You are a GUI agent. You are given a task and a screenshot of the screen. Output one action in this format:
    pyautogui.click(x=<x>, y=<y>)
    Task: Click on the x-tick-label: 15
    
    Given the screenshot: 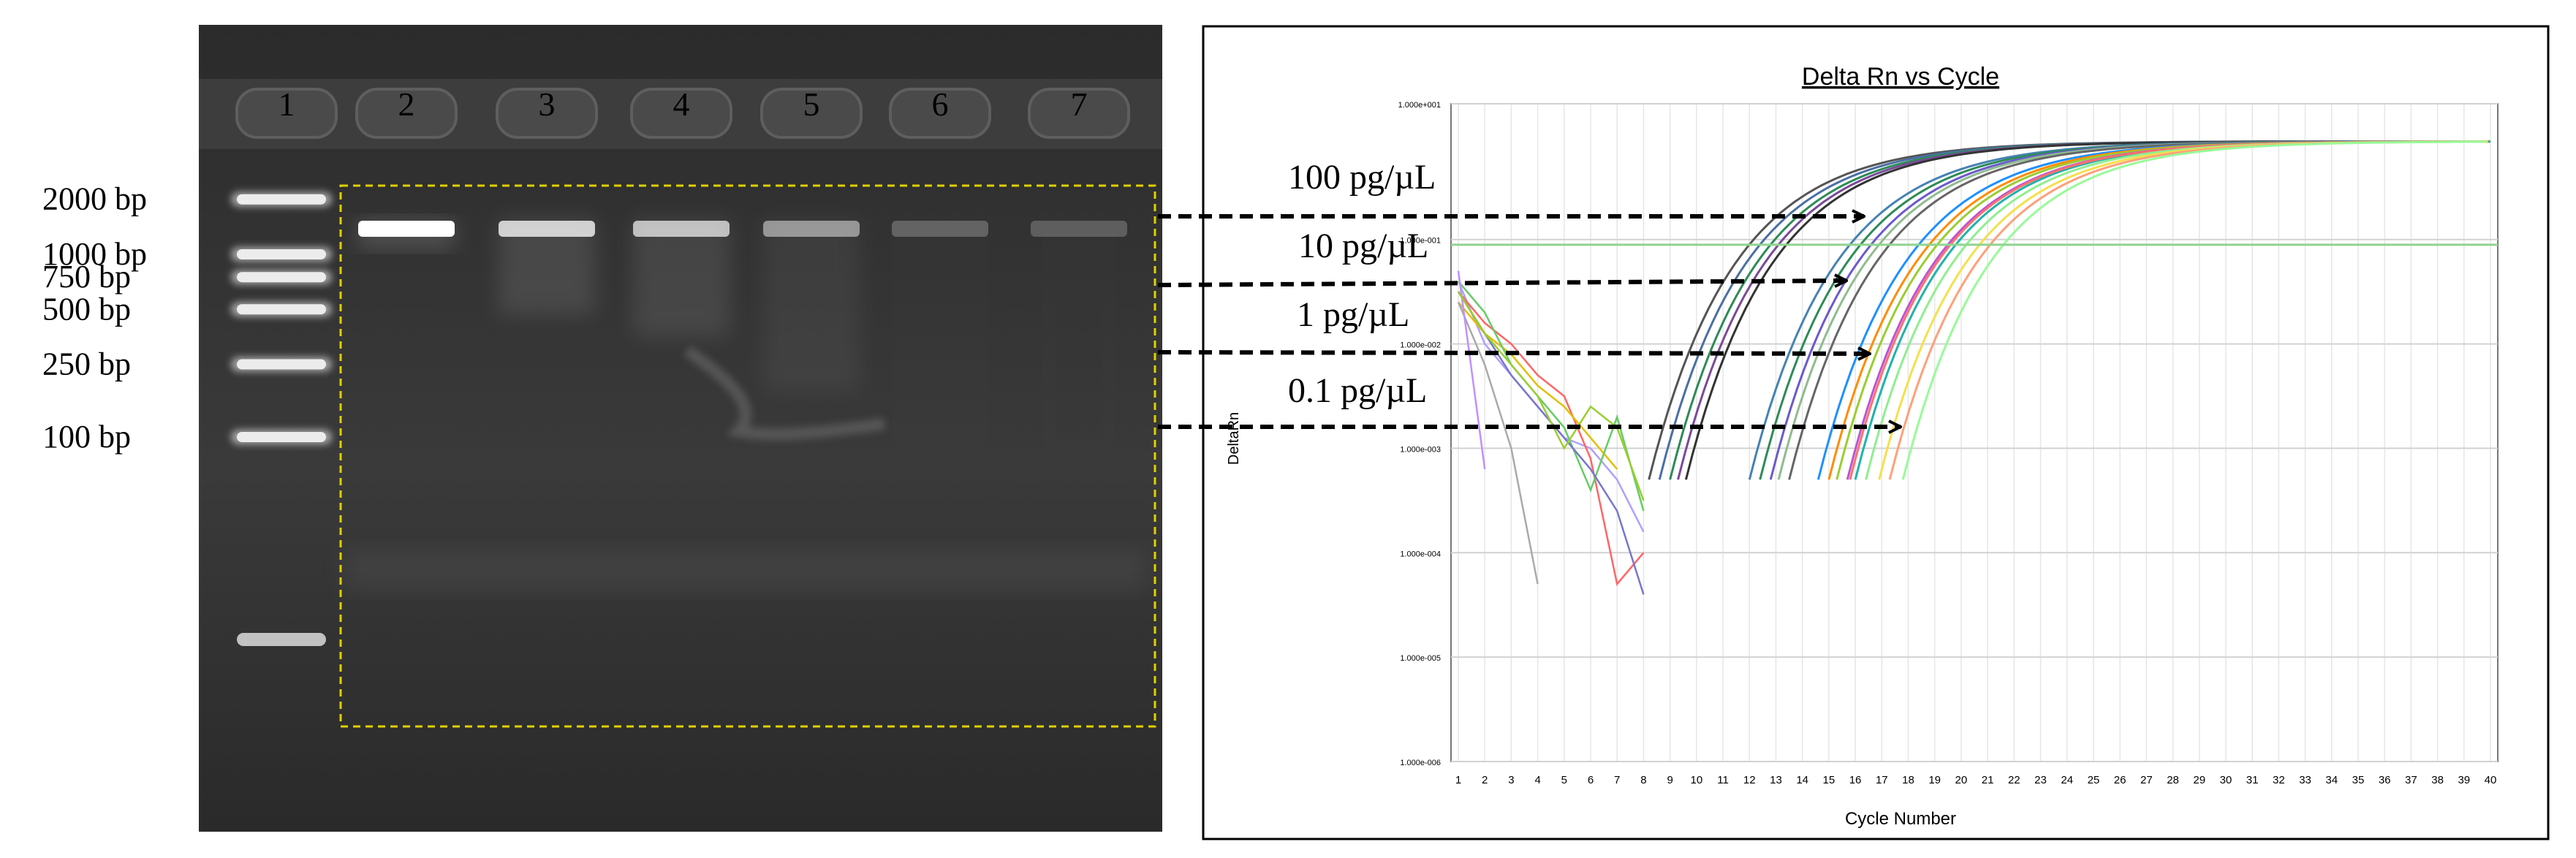 What is the action you would take?
    pyautogui.click(x=1829, y=780)
    